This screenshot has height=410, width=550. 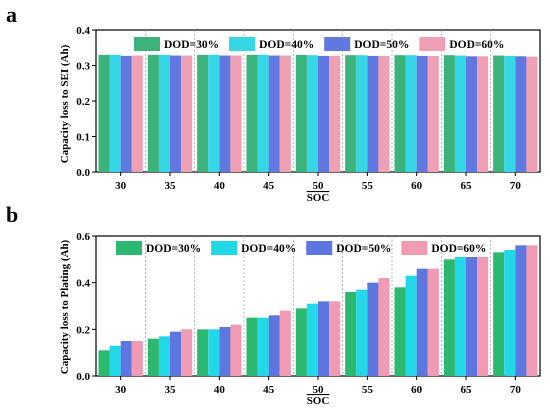 What do you see at coordinates (268, 249) in the screenshot?
I see `panel-b-legend-label: DOD=40%` at bounding box center [268, 249].